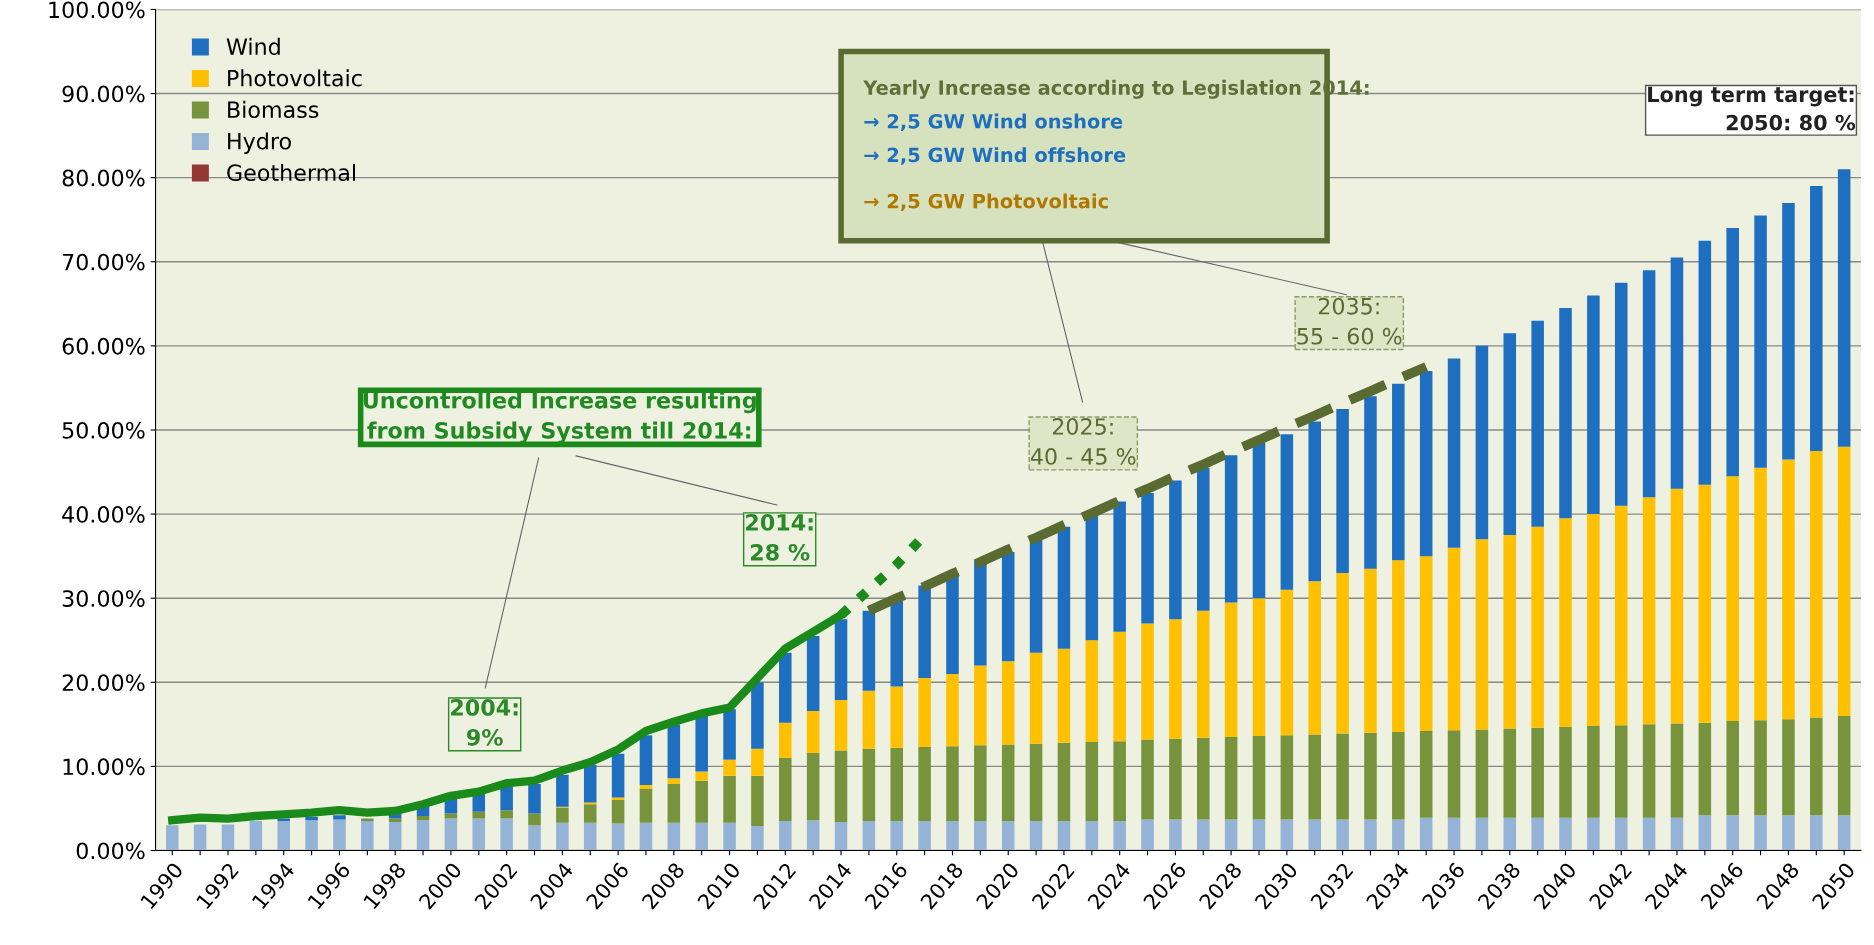 This screenshot has height=945, width=1874. What do you see at coordinates (779, 537) in the screenshot?
I see `annotation: 2014: 28 %` at bounding box center [779, 537].